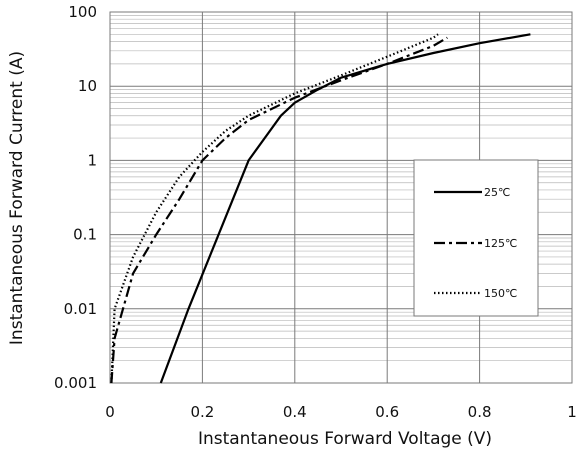 The height and width of the screenshot is (454, 582). I want to click on legend-label-1: 25℃, so click(497, 192).